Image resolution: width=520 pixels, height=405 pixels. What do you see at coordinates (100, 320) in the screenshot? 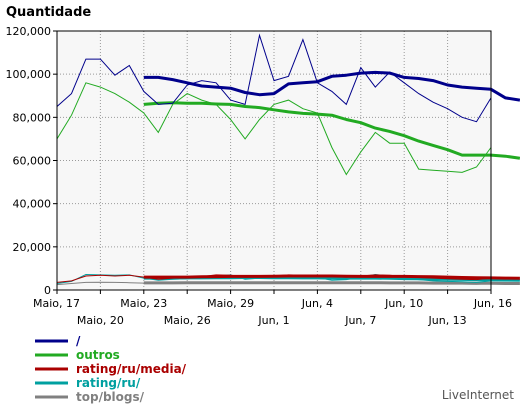
I see `x-tick-label: Maio, 20` at bounding box center [100, 320].